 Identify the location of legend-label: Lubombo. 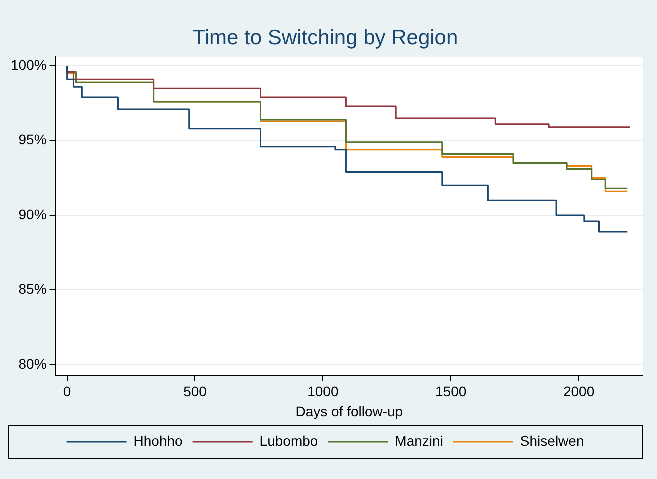
(289, 440).